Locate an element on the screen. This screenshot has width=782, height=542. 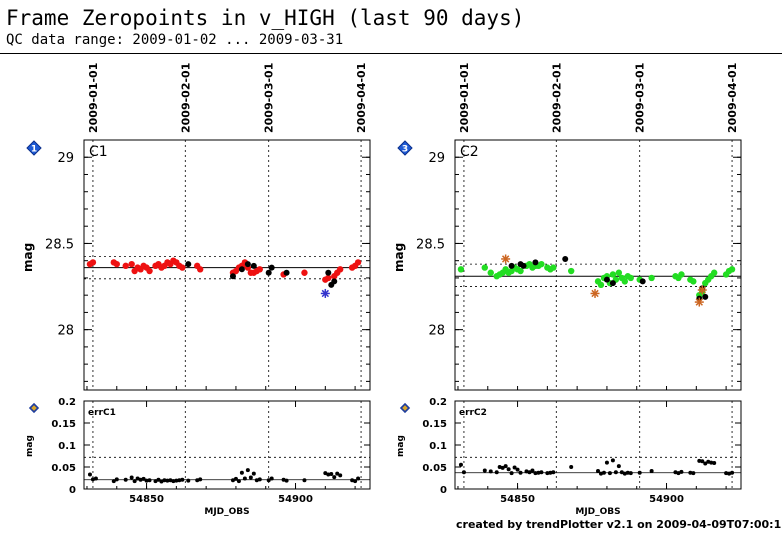
panel-marker-icon is located at coordinates (405, 148).